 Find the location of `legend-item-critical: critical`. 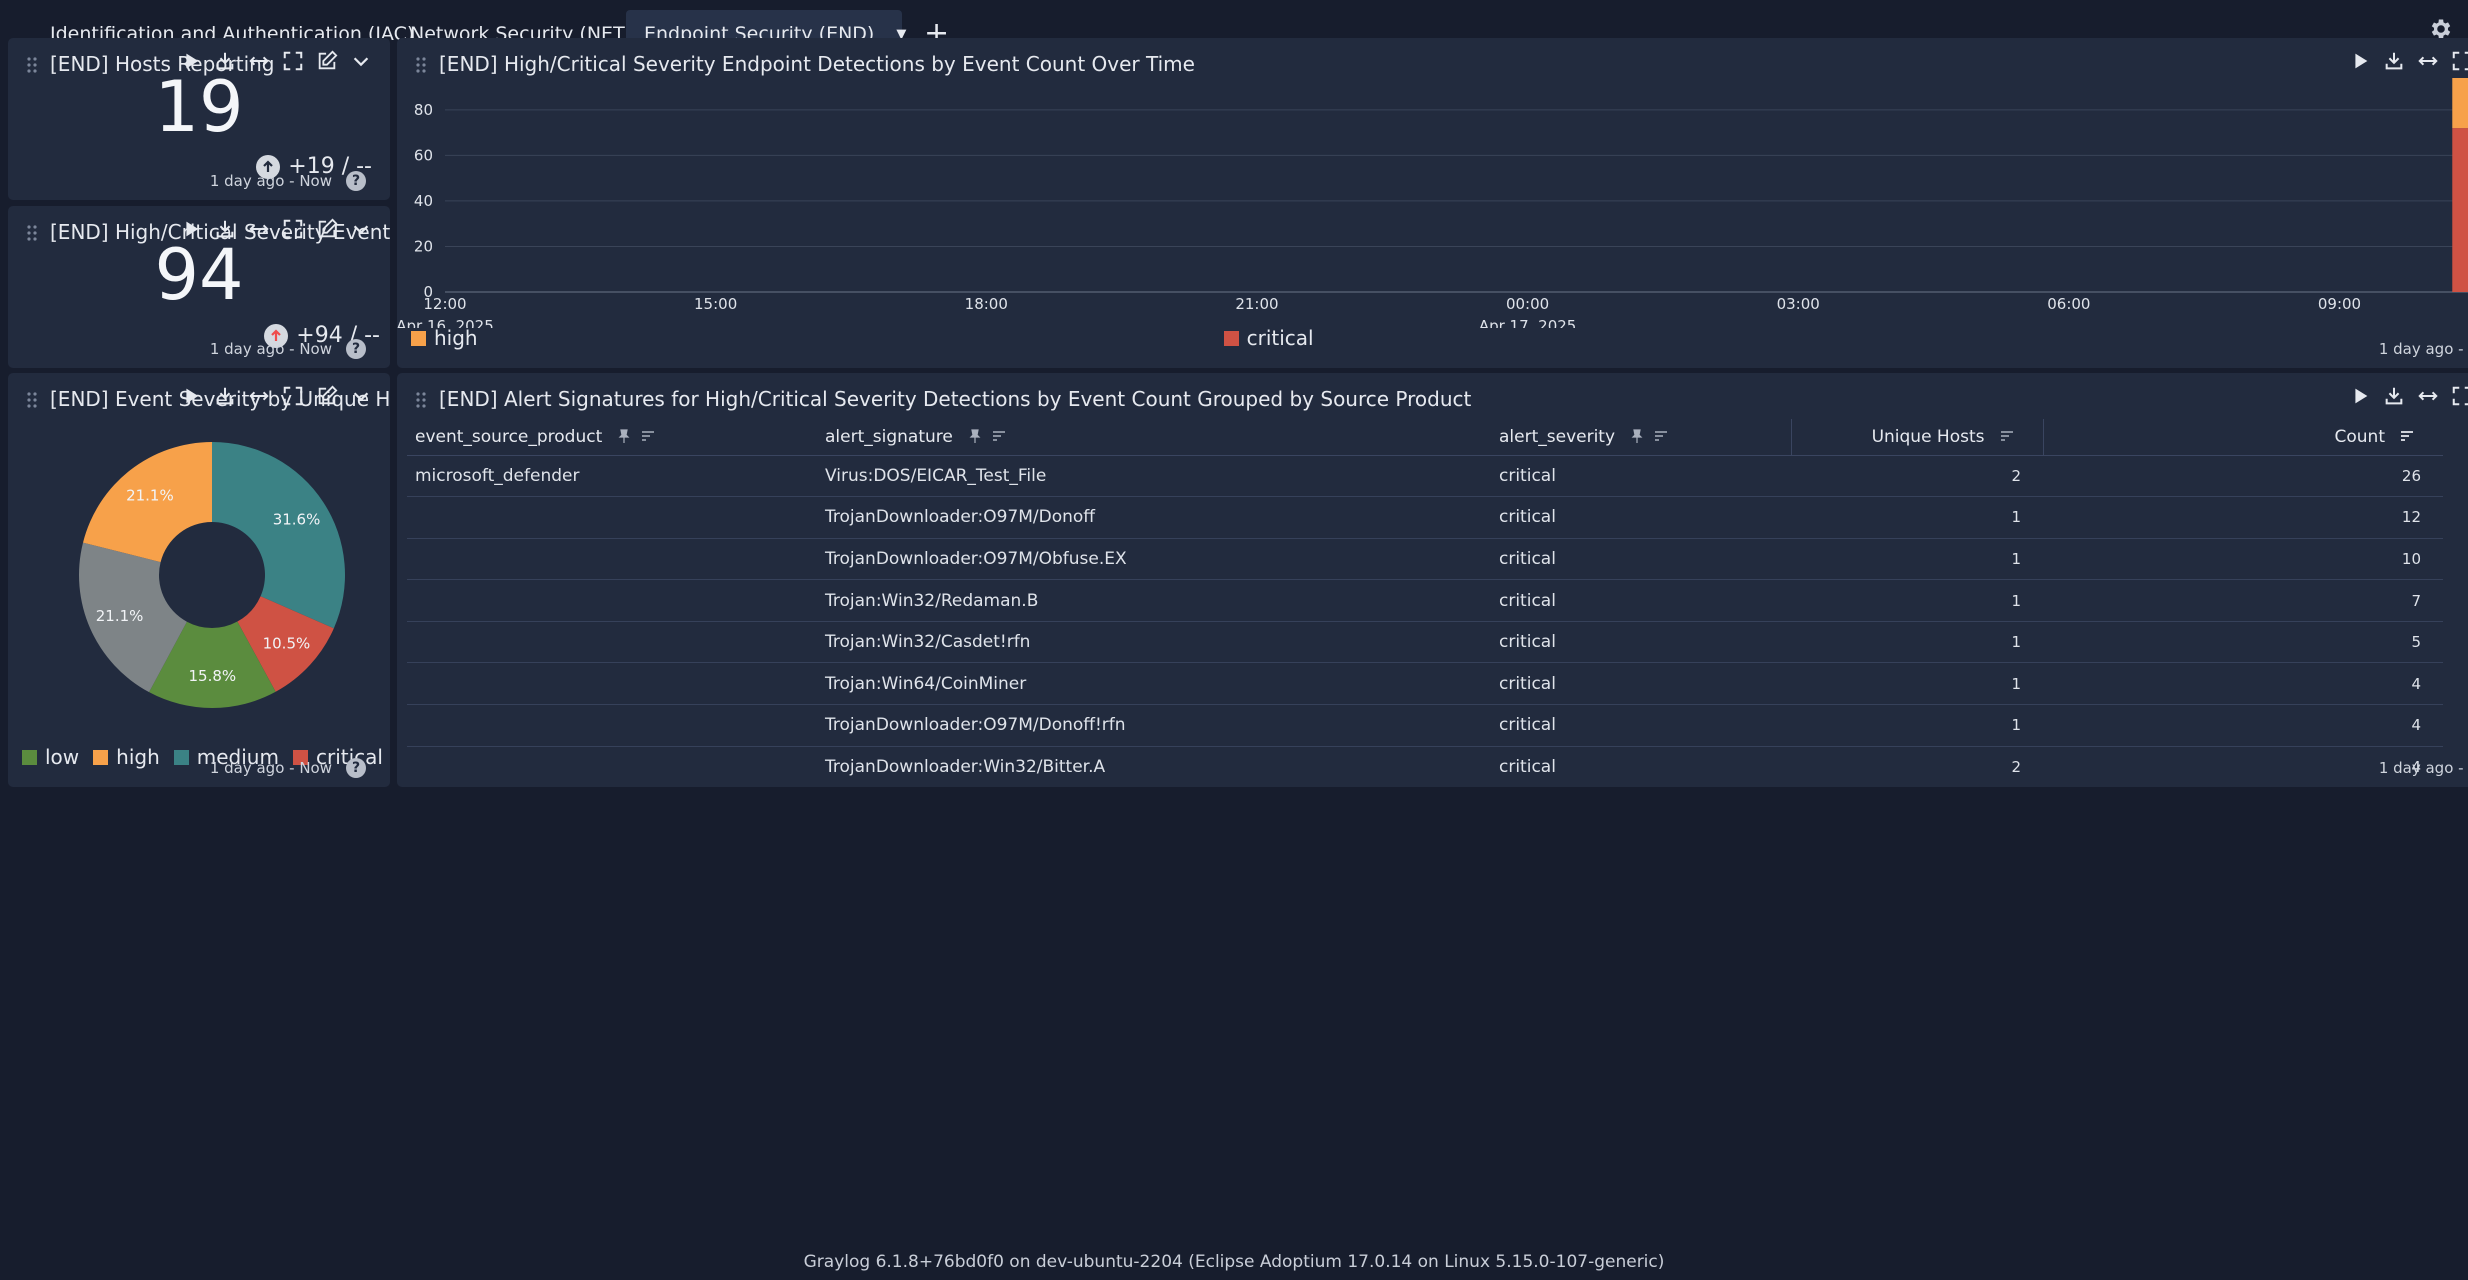

legend-item-critical: critical is located at coordinates (1268, 338).